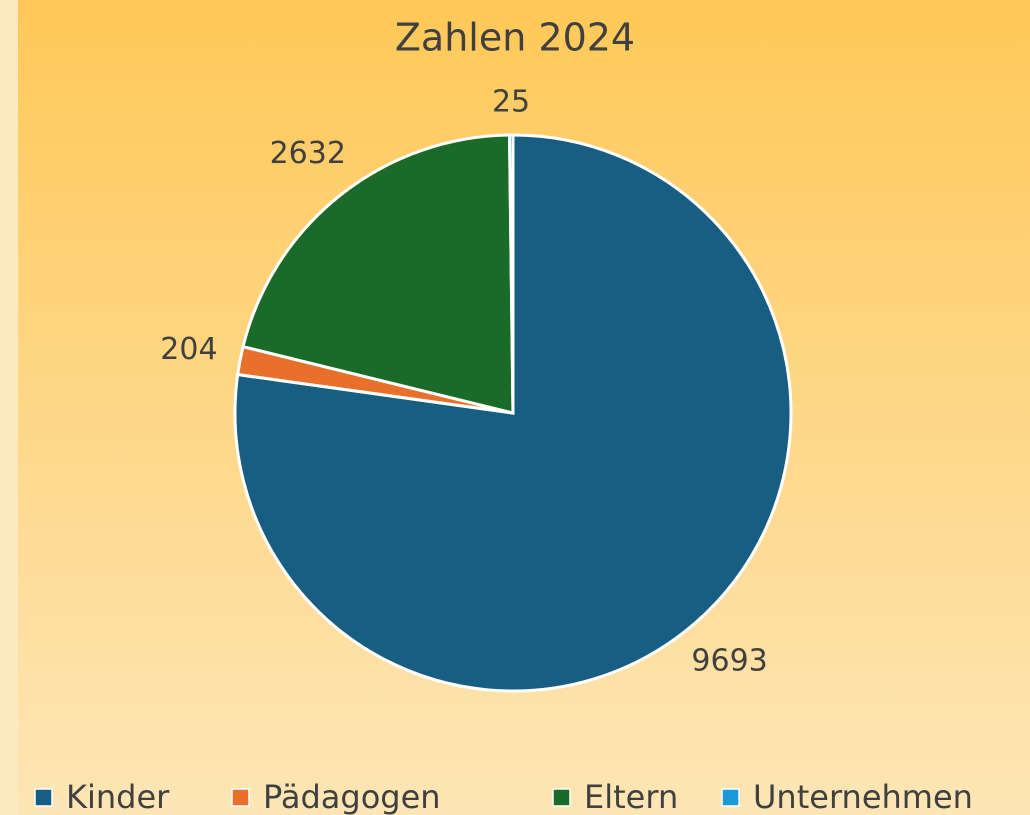 The image size is (1030, 815). Describe the element at coordinates (631, 796) in the screenshot. I see `legend-label: Eltern` at that location.